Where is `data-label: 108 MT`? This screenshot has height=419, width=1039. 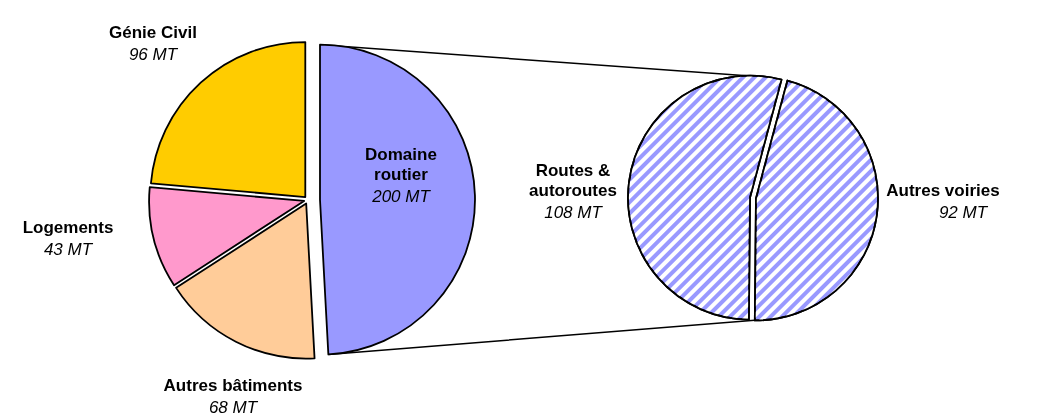
data-label: 108 MT is located at coordinates (574, 212).